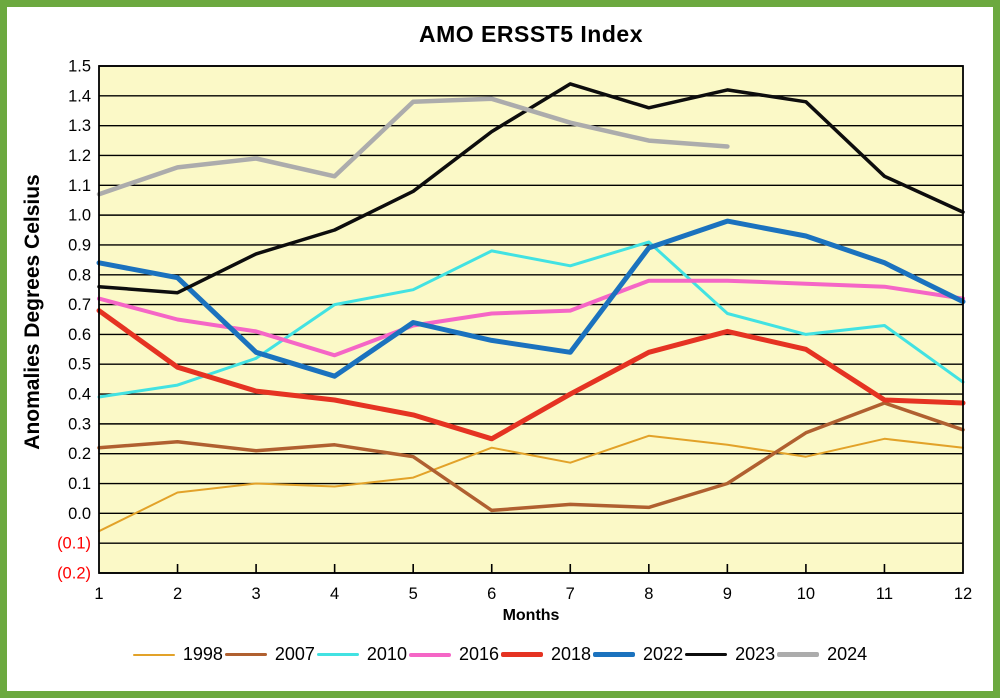 This screenshot has height=698, width=1000. Describe the element at coordinates (153, 654) in the screenshot. I see `legend-swatch-1998` at that location.